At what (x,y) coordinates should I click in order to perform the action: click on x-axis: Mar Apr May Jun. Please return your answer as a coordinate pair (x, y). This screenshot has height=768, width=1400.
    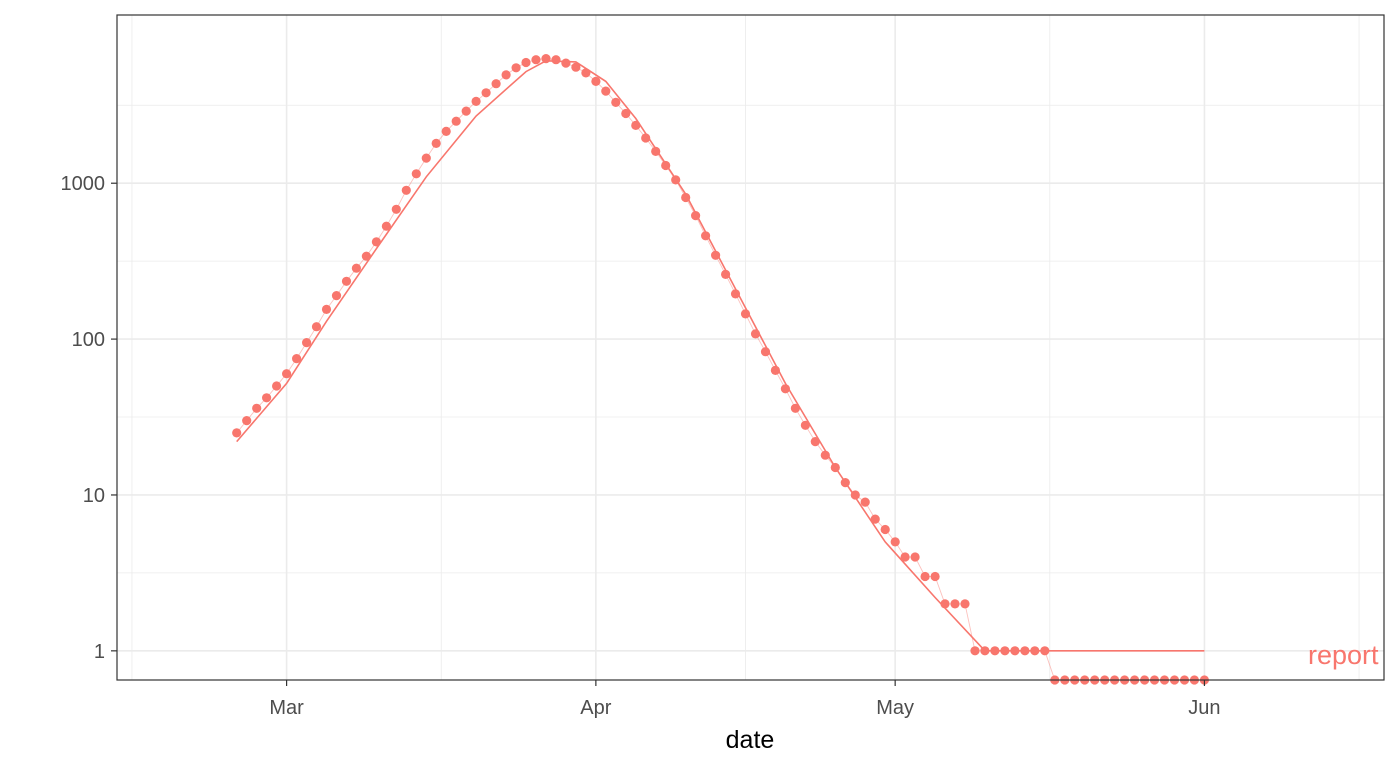
    Looking at the image, I should click on (745, 699).